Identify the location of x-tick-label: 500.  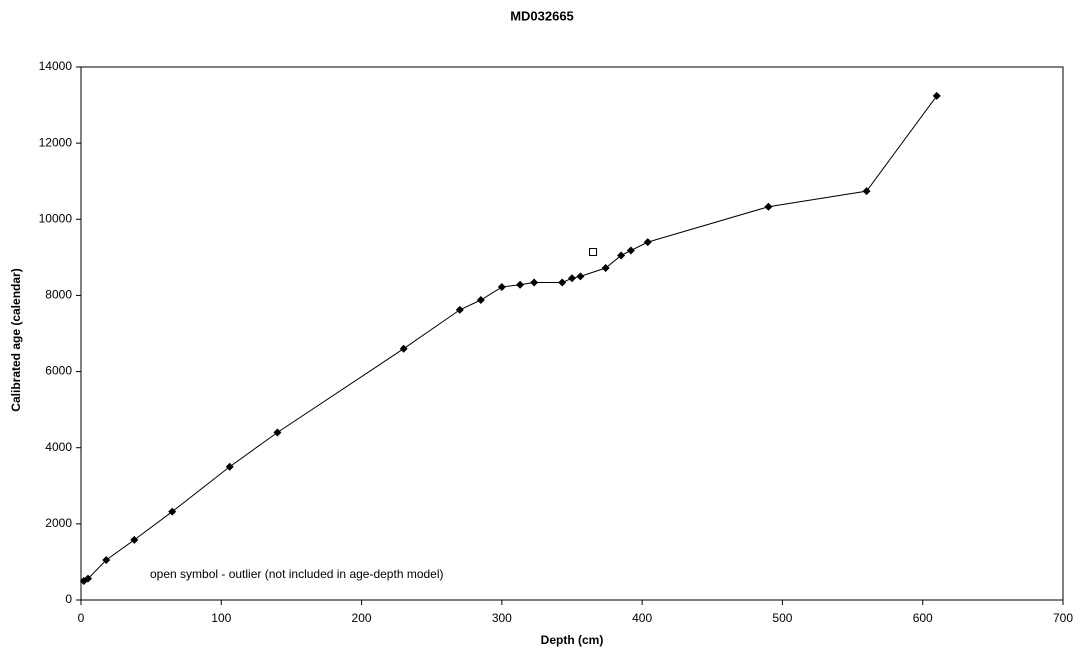
(782, 618).